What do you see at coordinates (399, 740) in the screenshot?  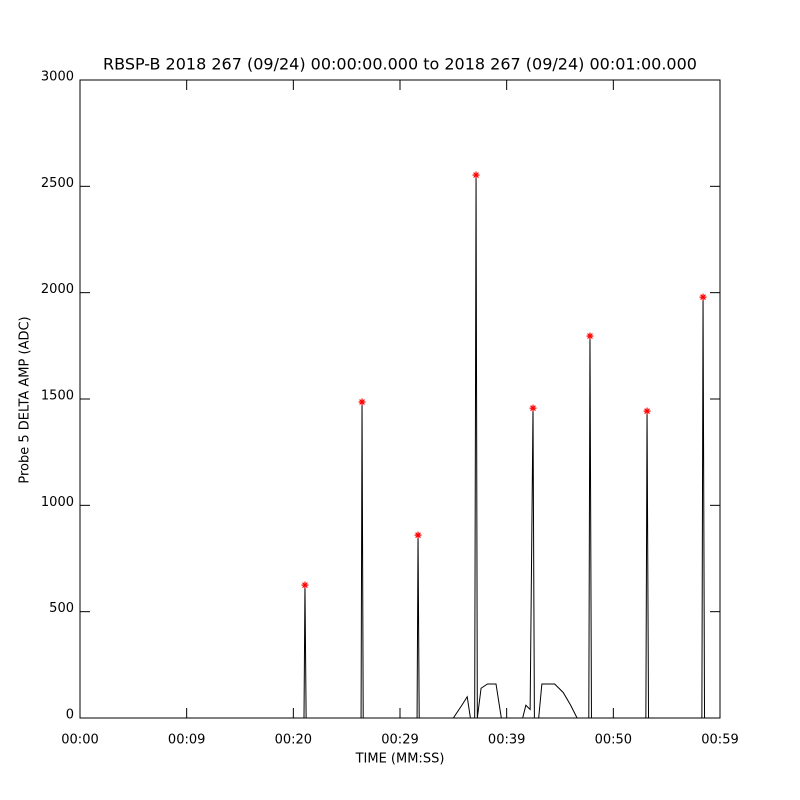 I see `x-tick-label: 00:29` at bounding box center [399, 740].